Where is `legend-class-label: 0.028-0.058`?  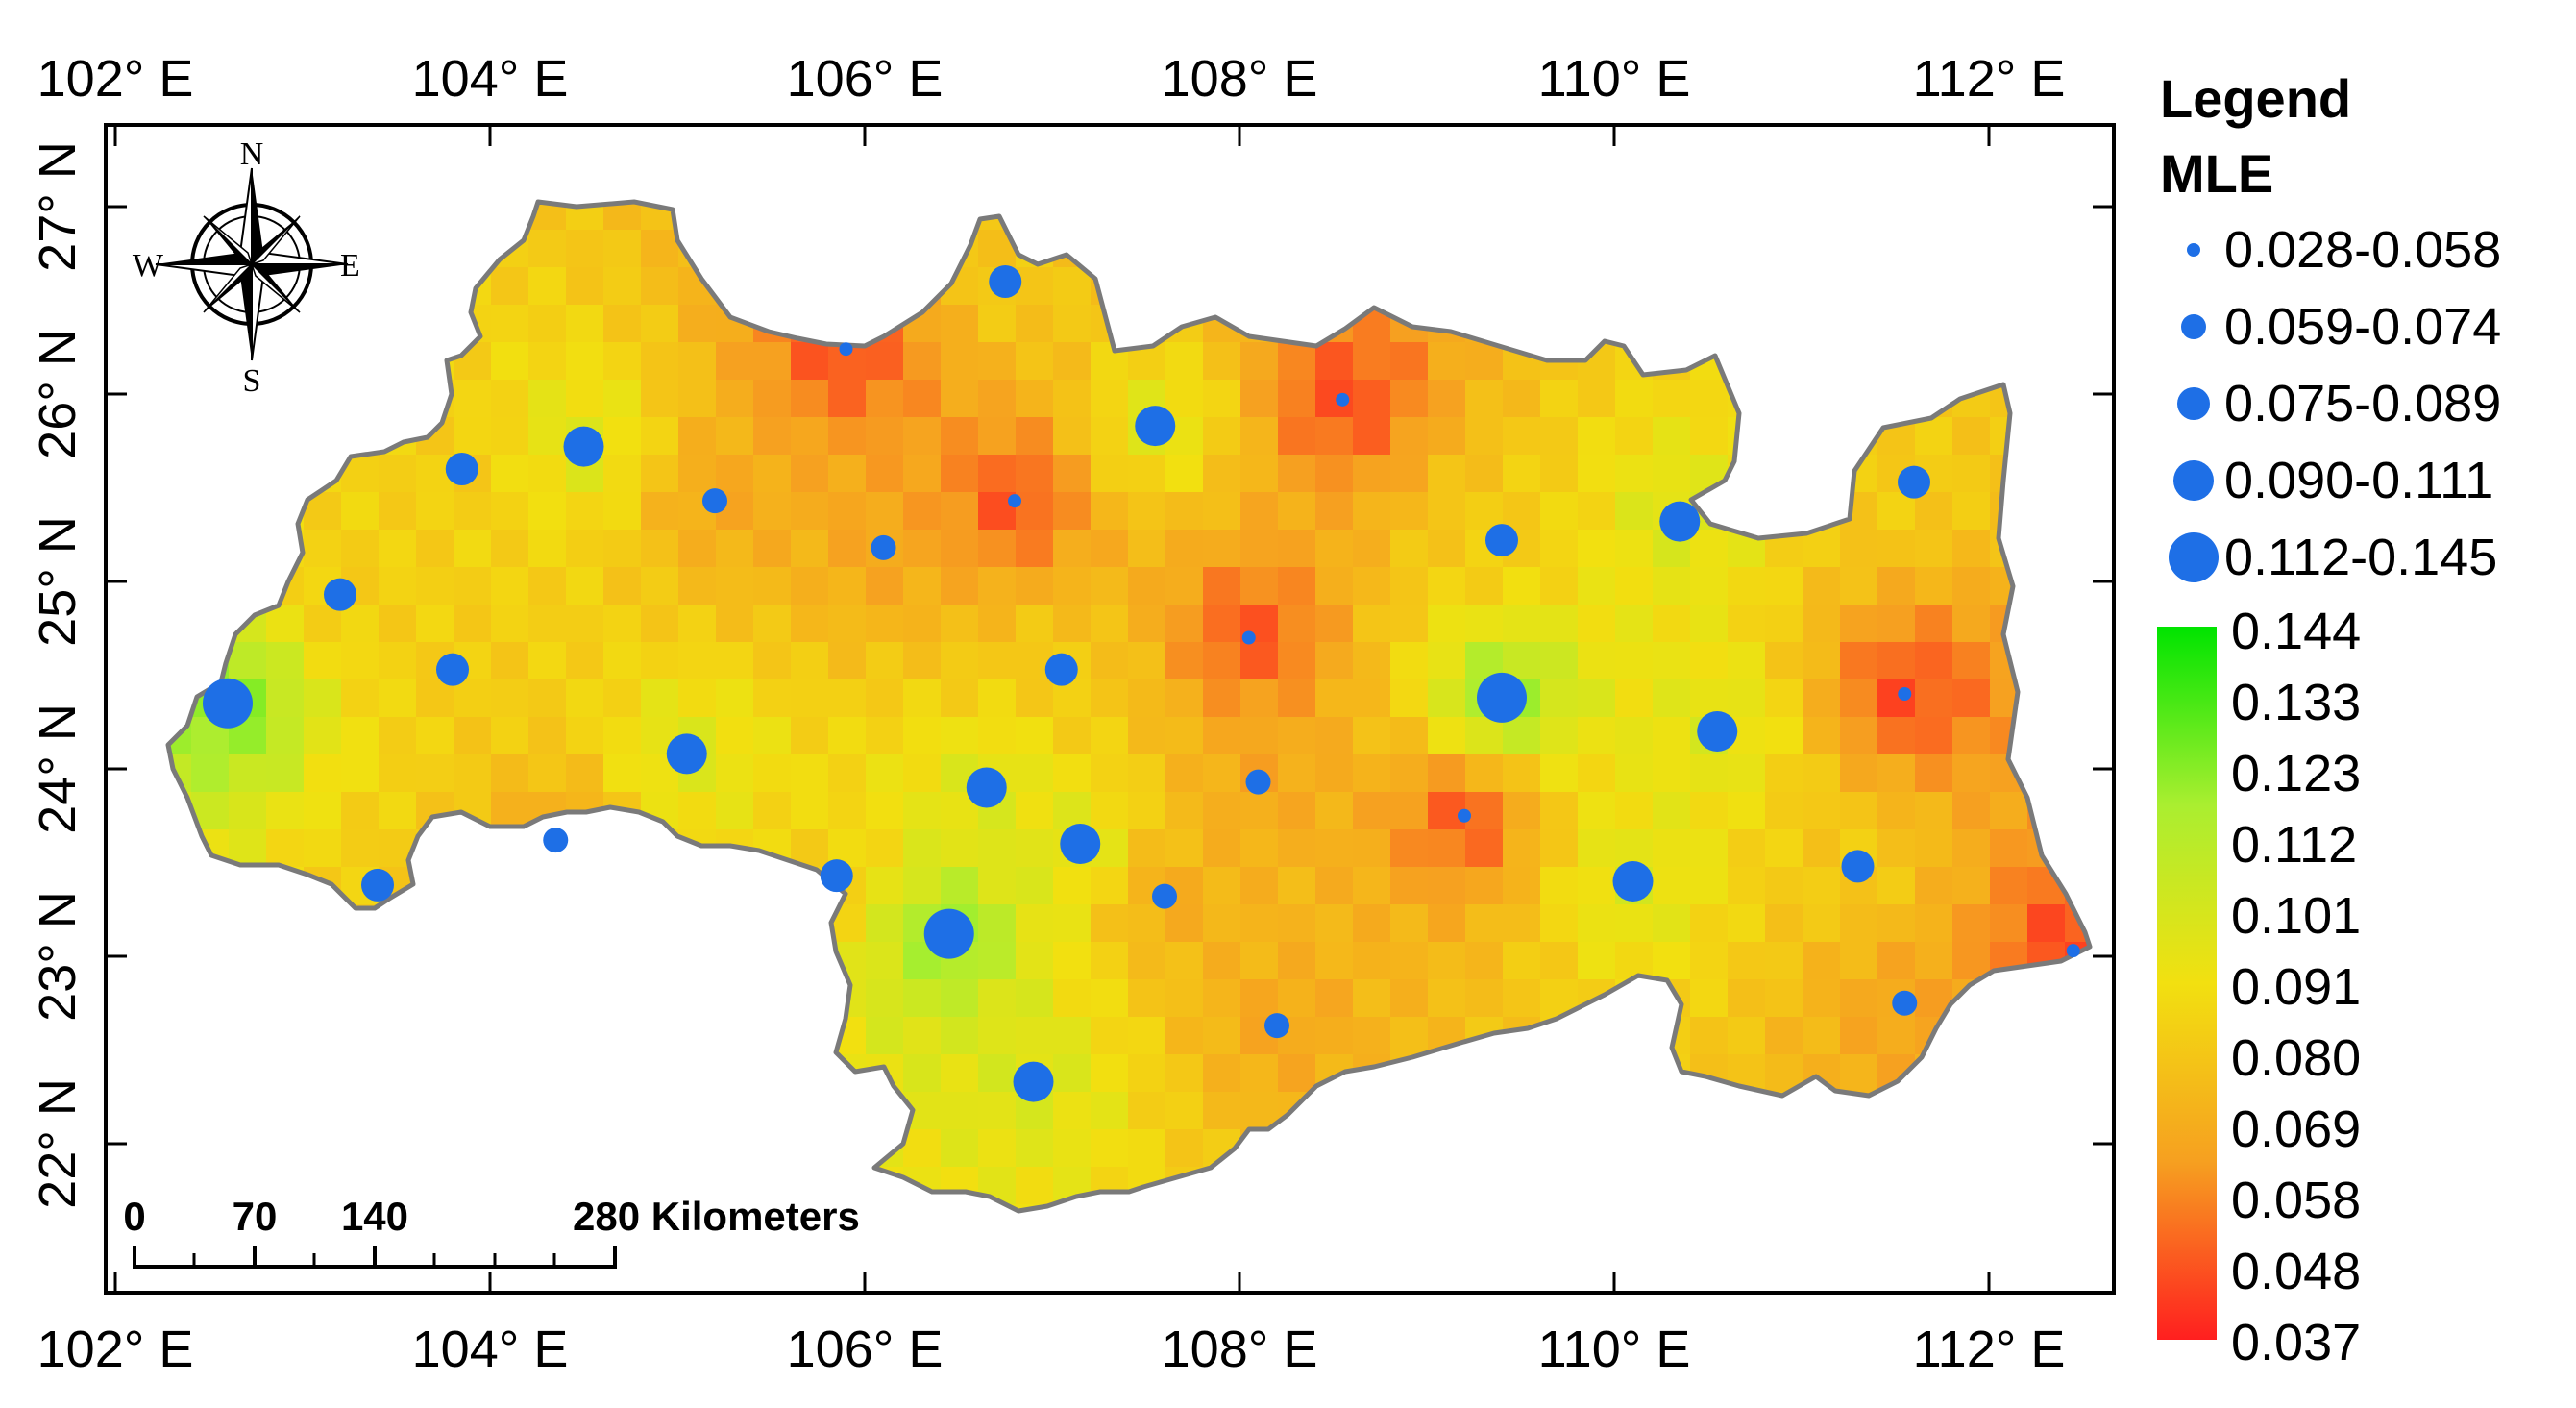
legend-class-label: 0.028-0.058 is located at coordinates (2362, 250).